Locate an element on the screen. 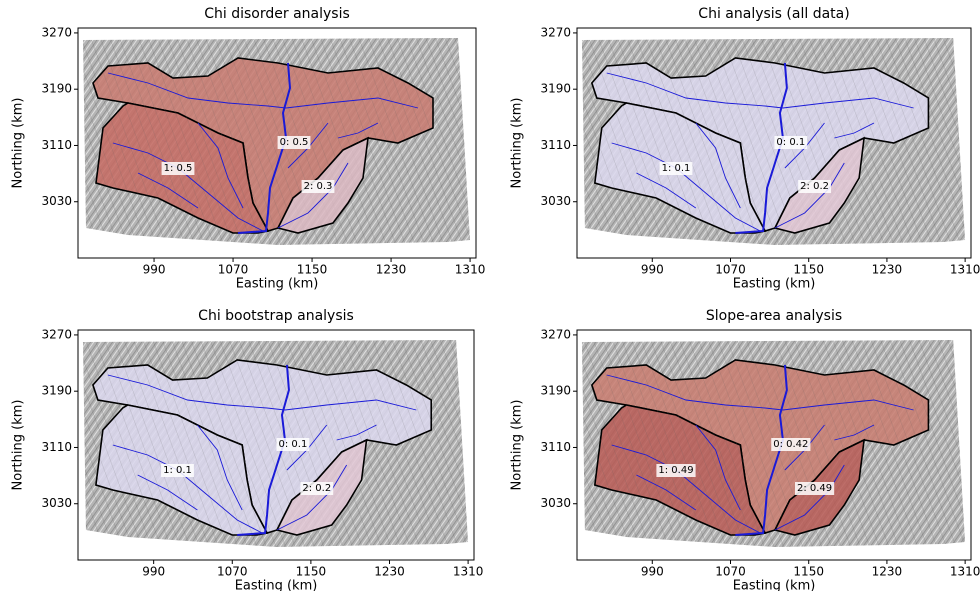 This screenshot has height=591, width=980. basin-label: 1: 0.5 is located at coordinates (178, 168).